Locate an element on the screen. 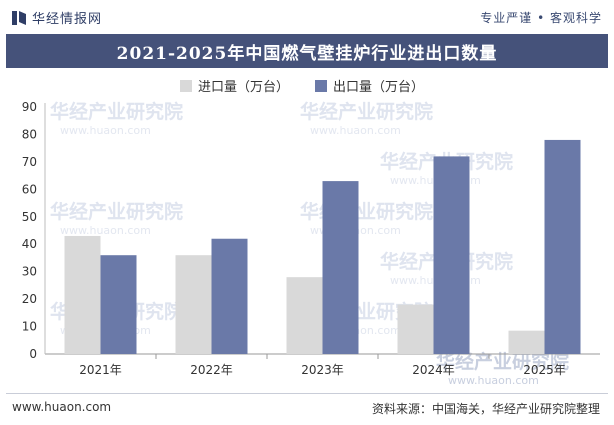  header: 华经情报网 专业严谨 • 客观科学 is located at coordinates (307, 17).